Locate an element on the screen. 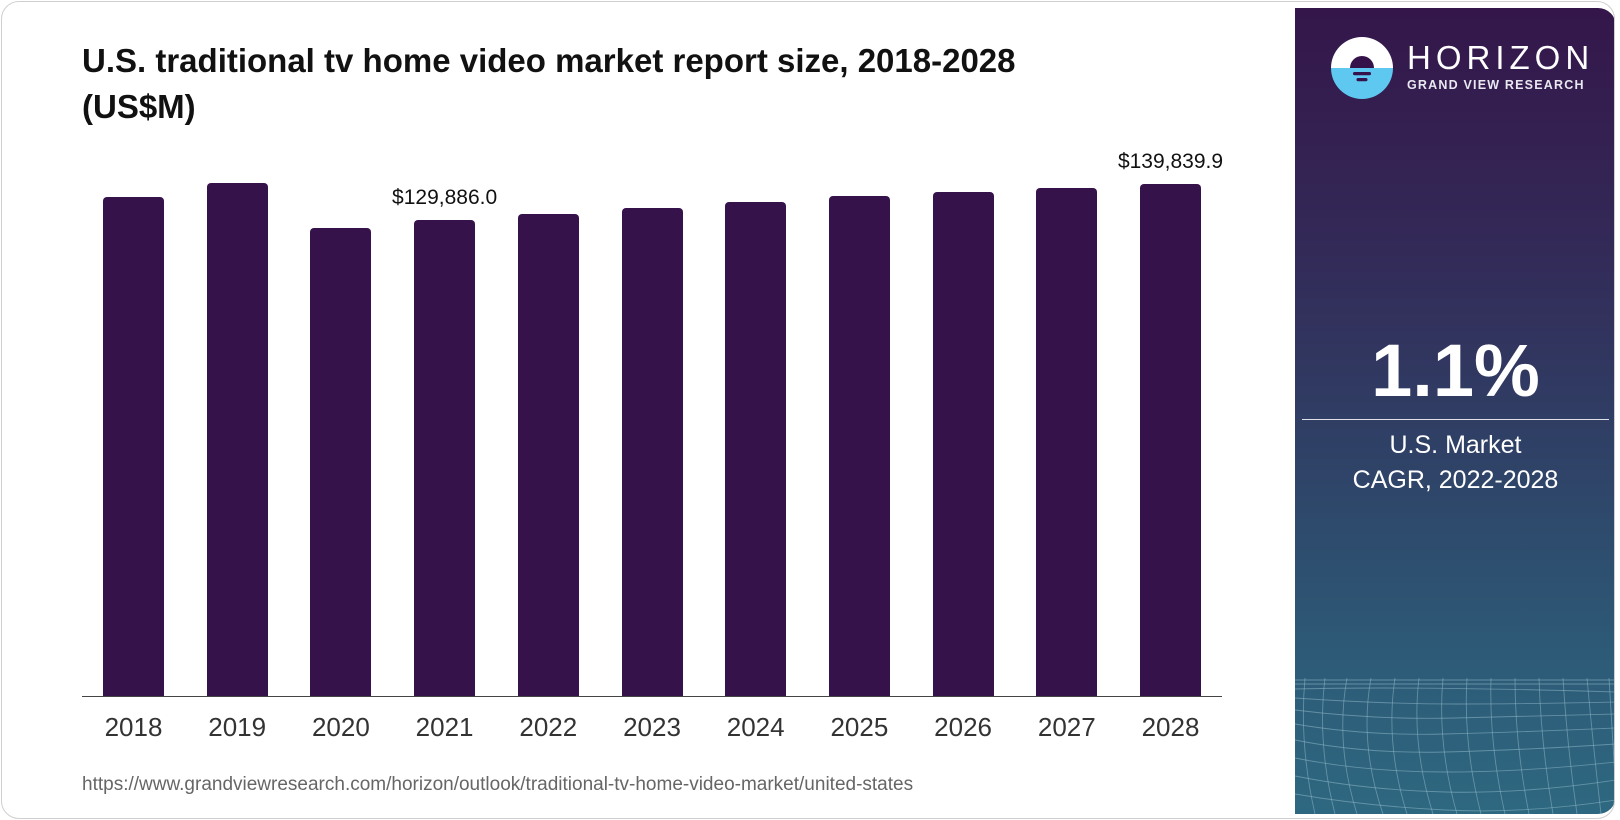 The height and width of the screenshot is (820, 1620). x-tick-label: 2023 is located at coordinates (652, 727).